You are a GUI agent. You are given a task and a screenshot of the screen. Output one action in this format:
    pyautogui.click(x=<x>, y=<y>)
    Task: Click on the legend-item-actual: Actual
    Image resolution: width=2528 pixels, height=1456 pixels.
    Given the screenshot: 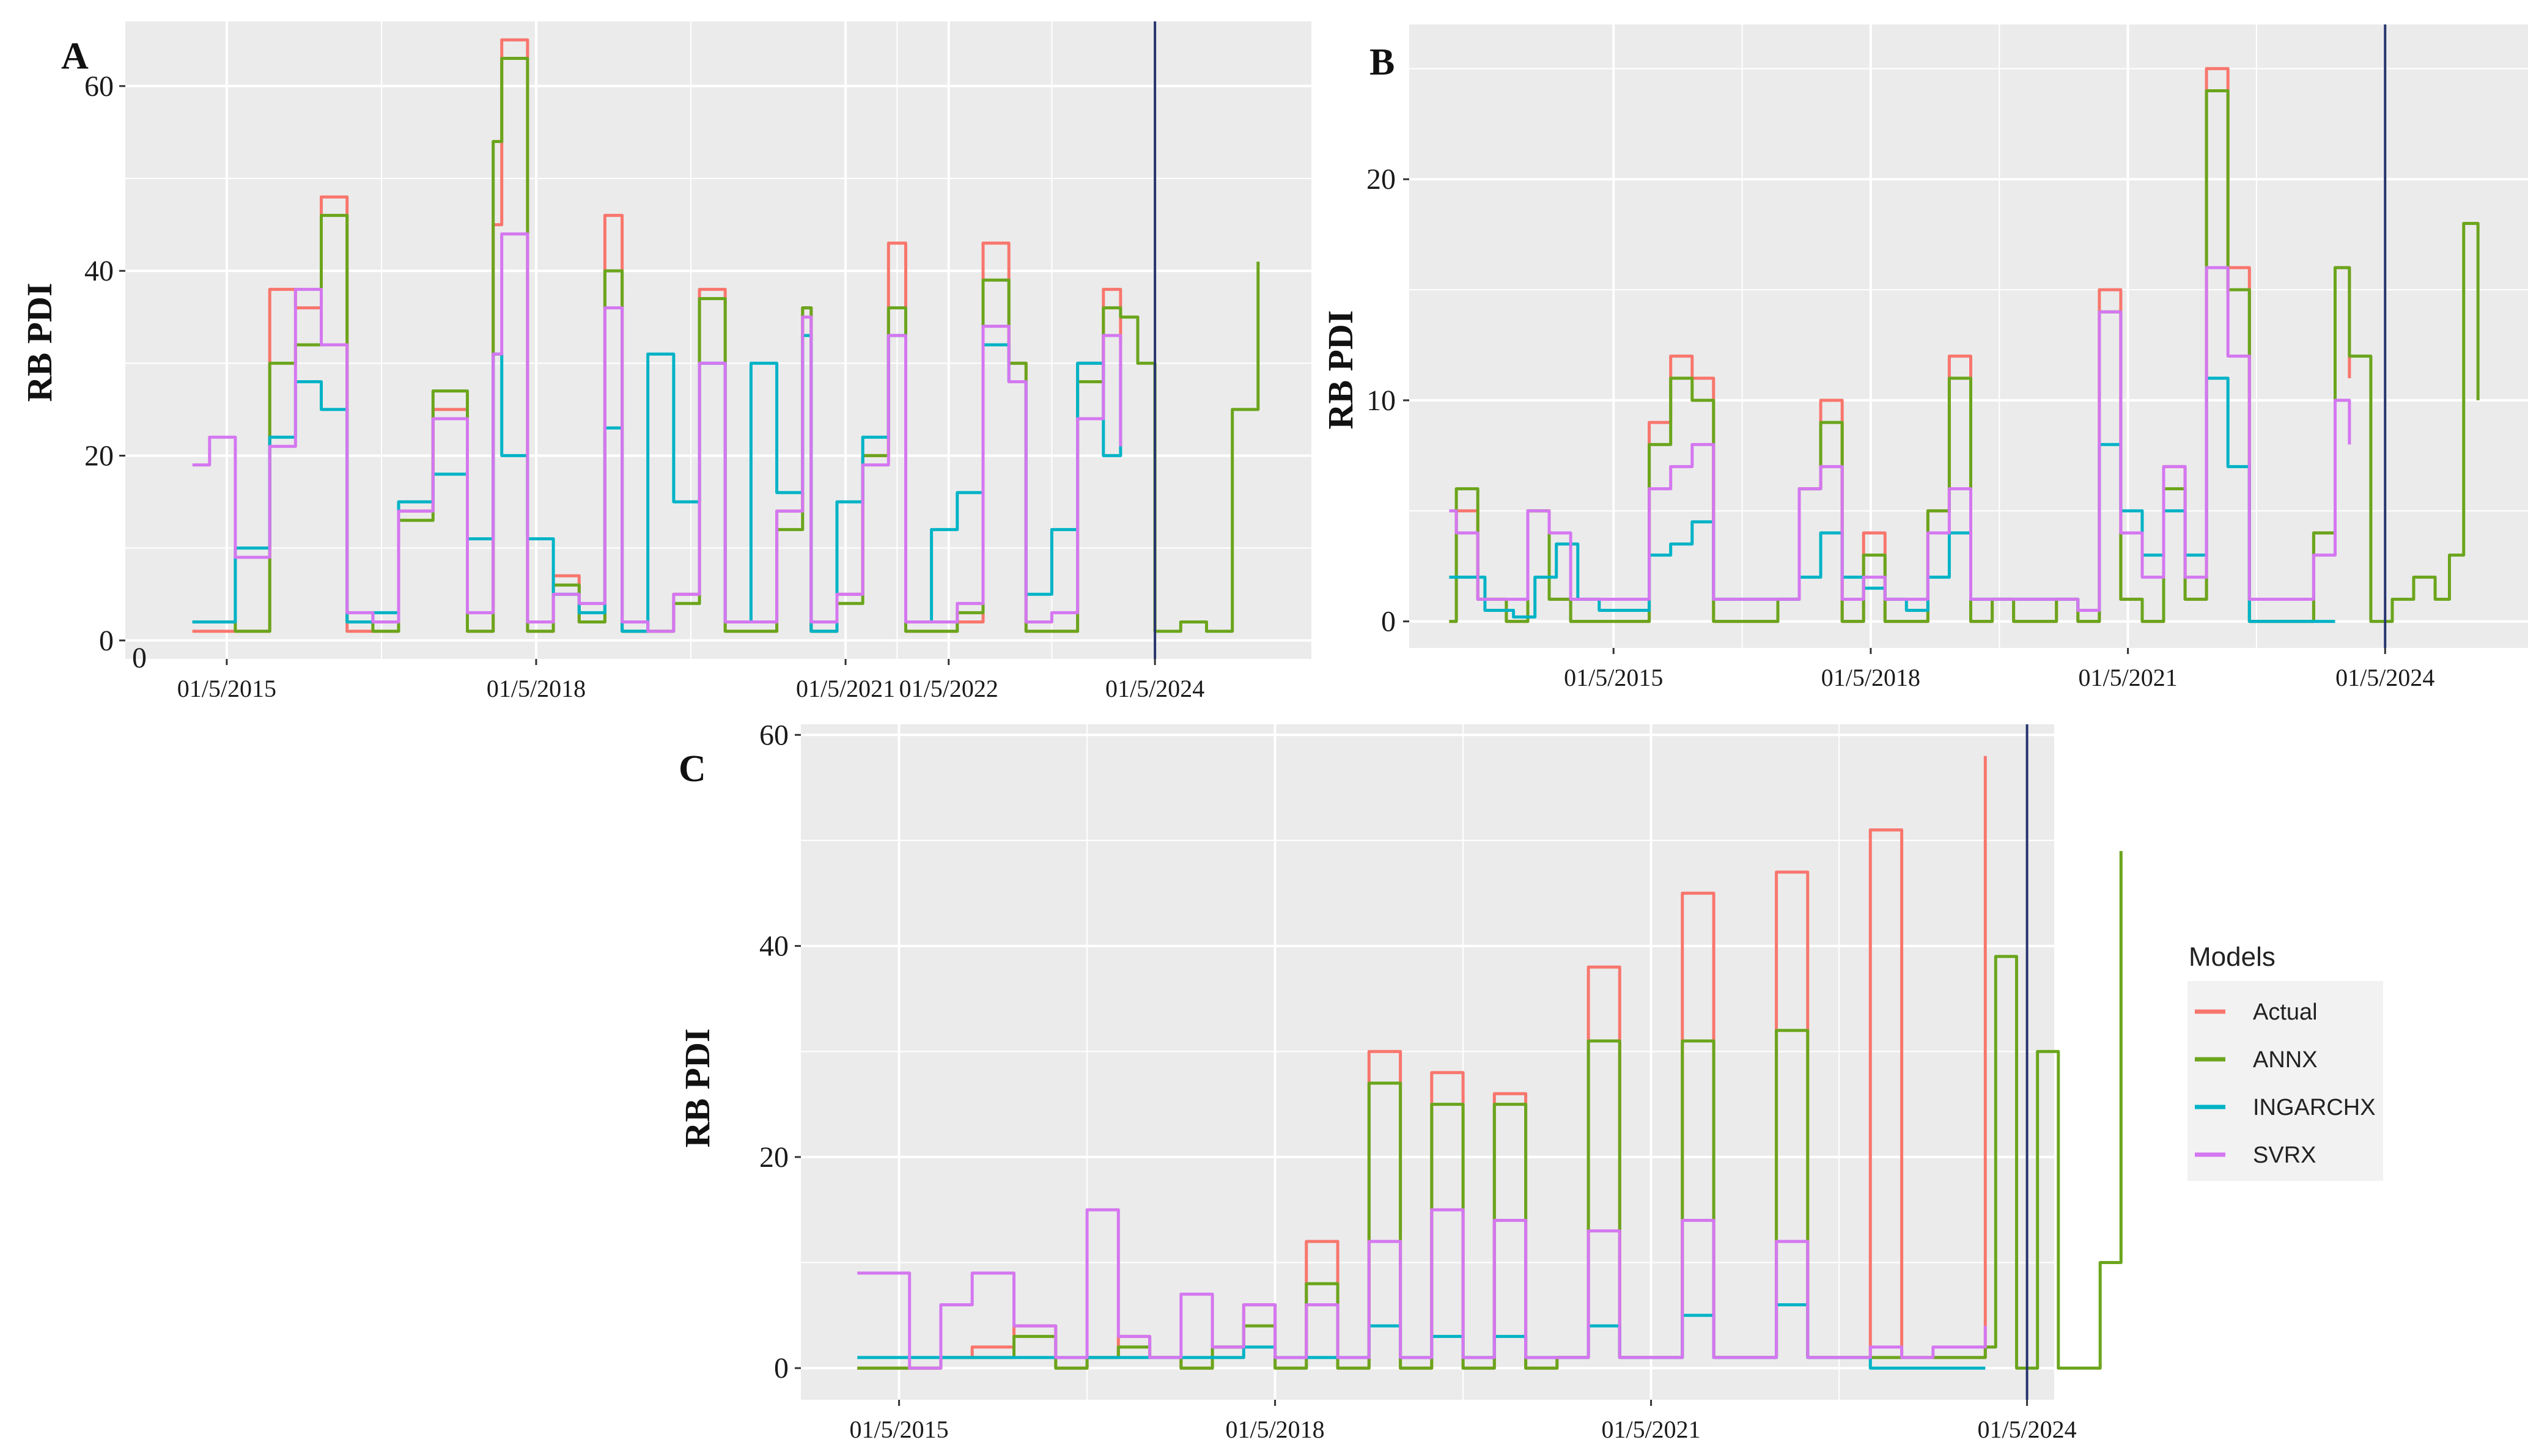 What is the action you would take?
    pyautogui.click(x=2256, y=1012)
    